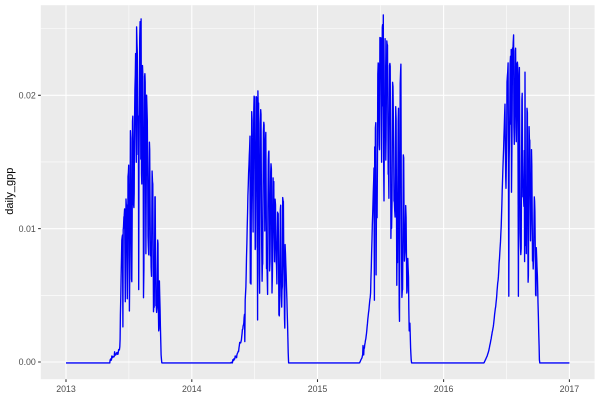 This screenshot has height=405, width=600. What do you see at coordinates (444, 389) in the screenshot?
I see `svg-text: 2016` at bounding box center [444, 389].